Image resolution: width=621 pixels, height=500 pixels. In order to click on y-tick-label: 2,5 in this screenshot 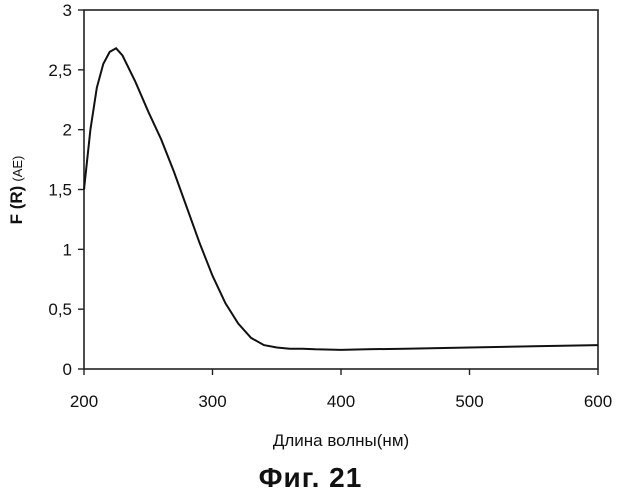, I will do `click(60, 70)`.